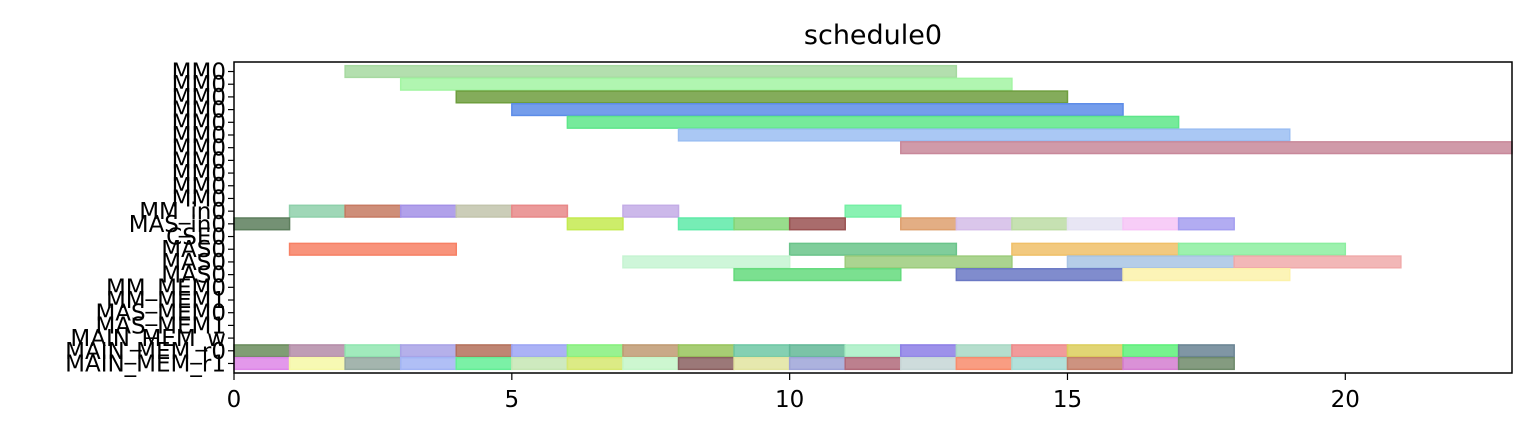 The image size is (1532, 438). I want to click on x-tick-label: 20, so click(1345, 400).